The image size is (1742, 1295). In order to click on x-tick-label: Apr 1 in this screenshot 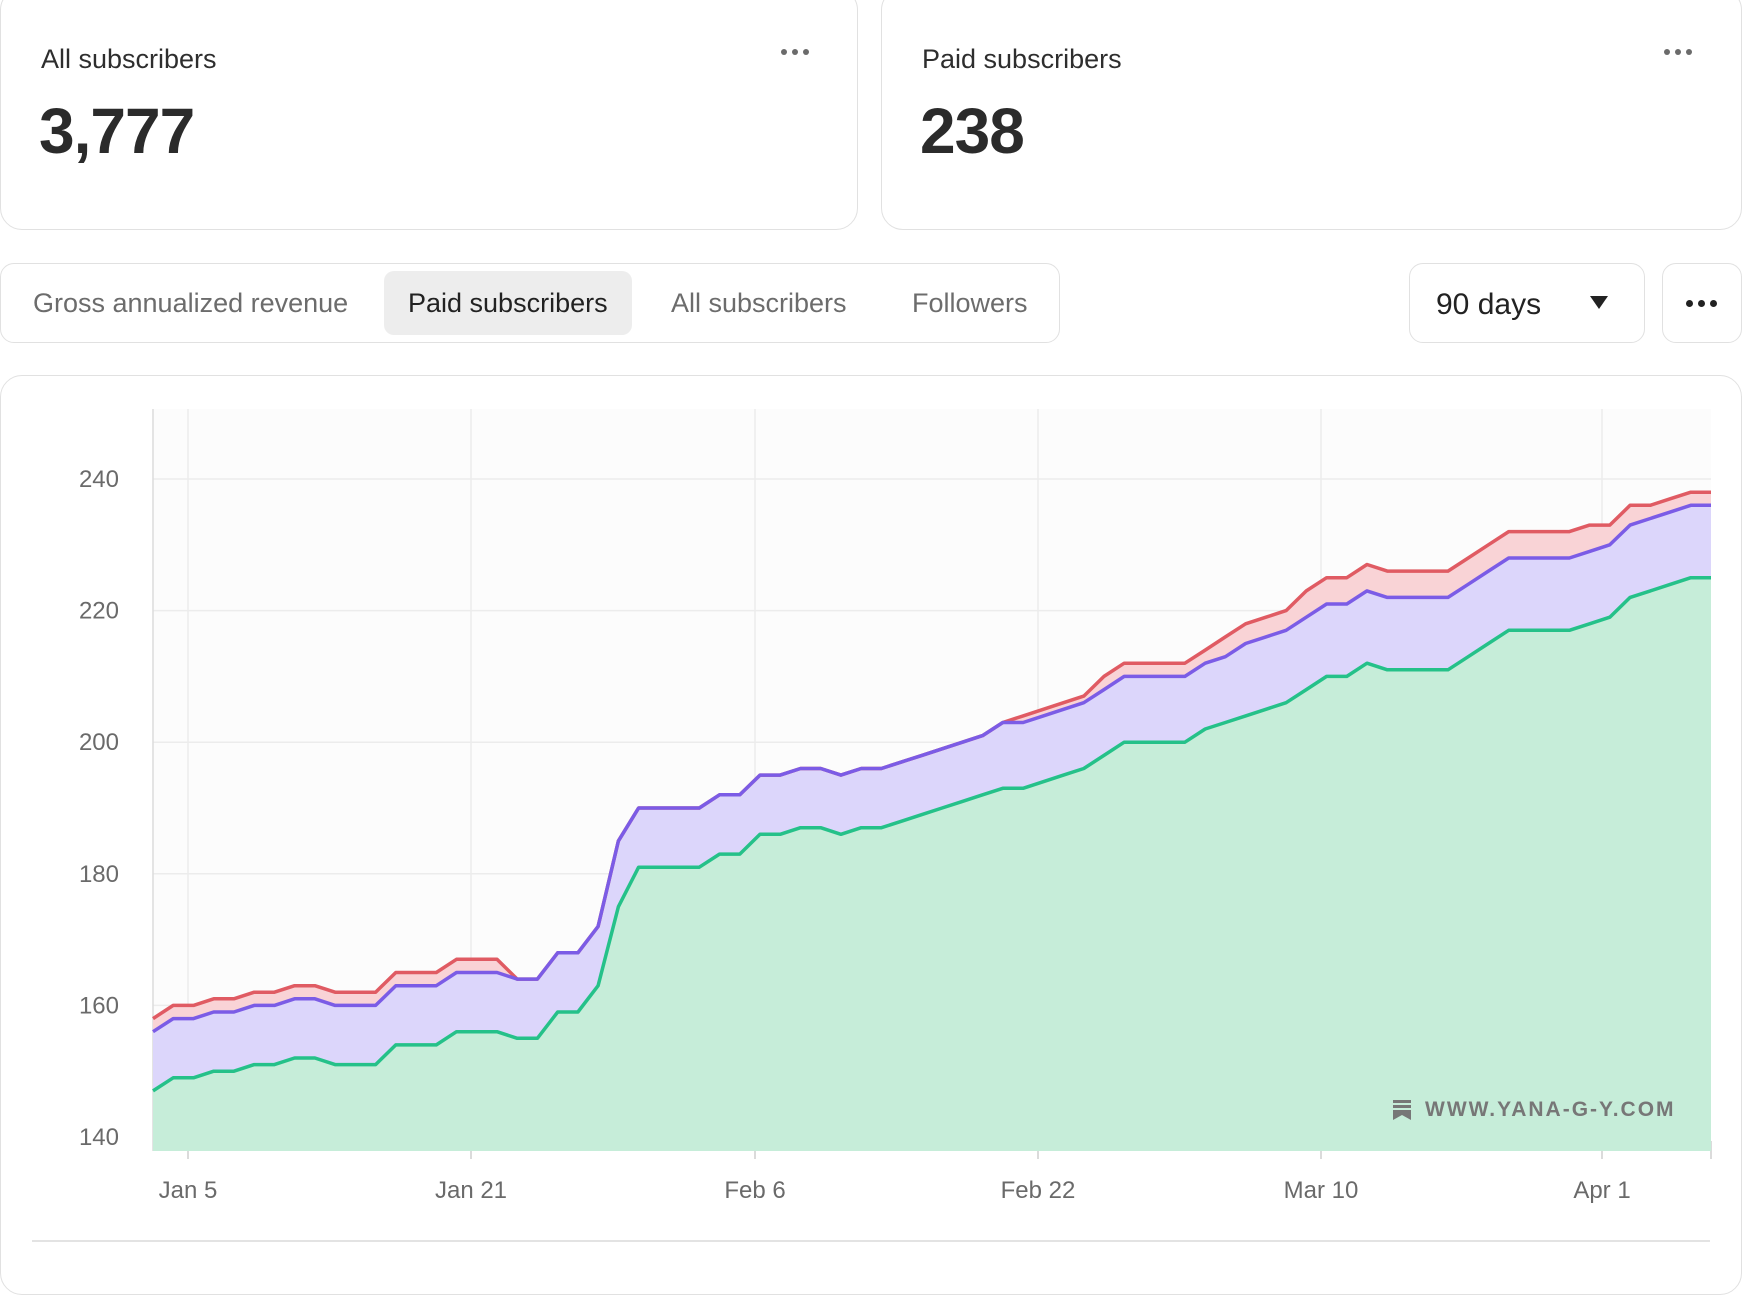, I will do `click(1601, 1190)`.